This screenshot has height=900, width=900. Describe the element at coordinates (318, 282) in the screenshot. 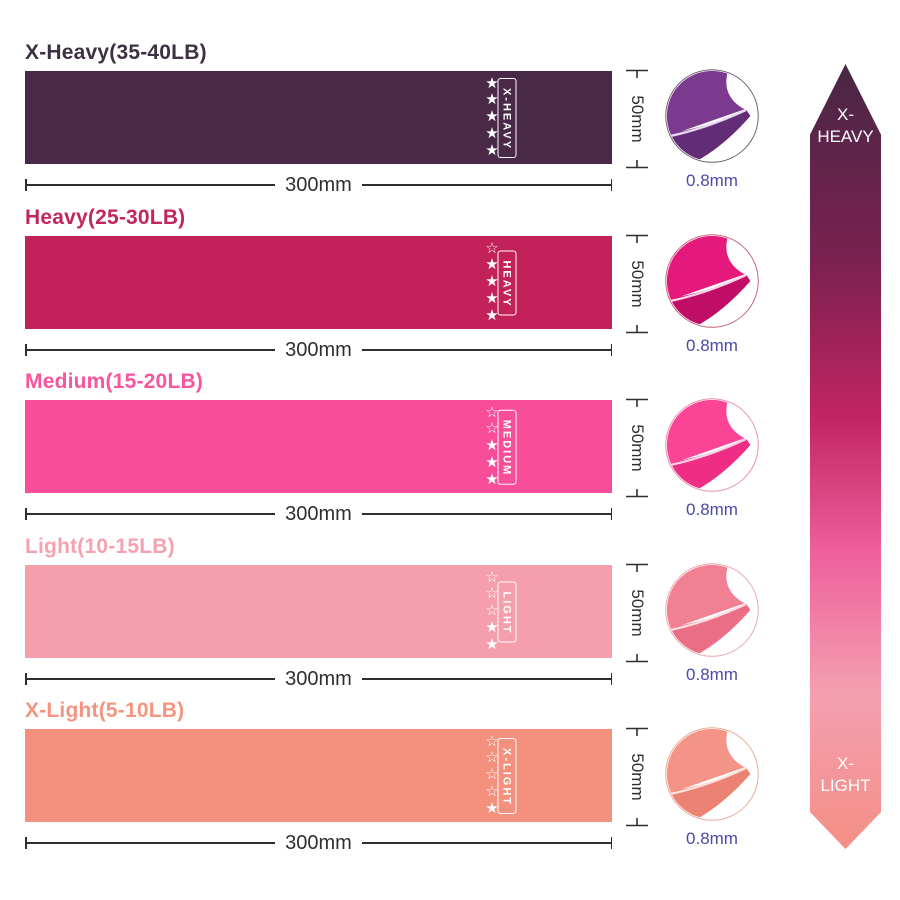

I see `band-rectangle: ☆ ★ ★ ★ ★ HEAVY` at that location.